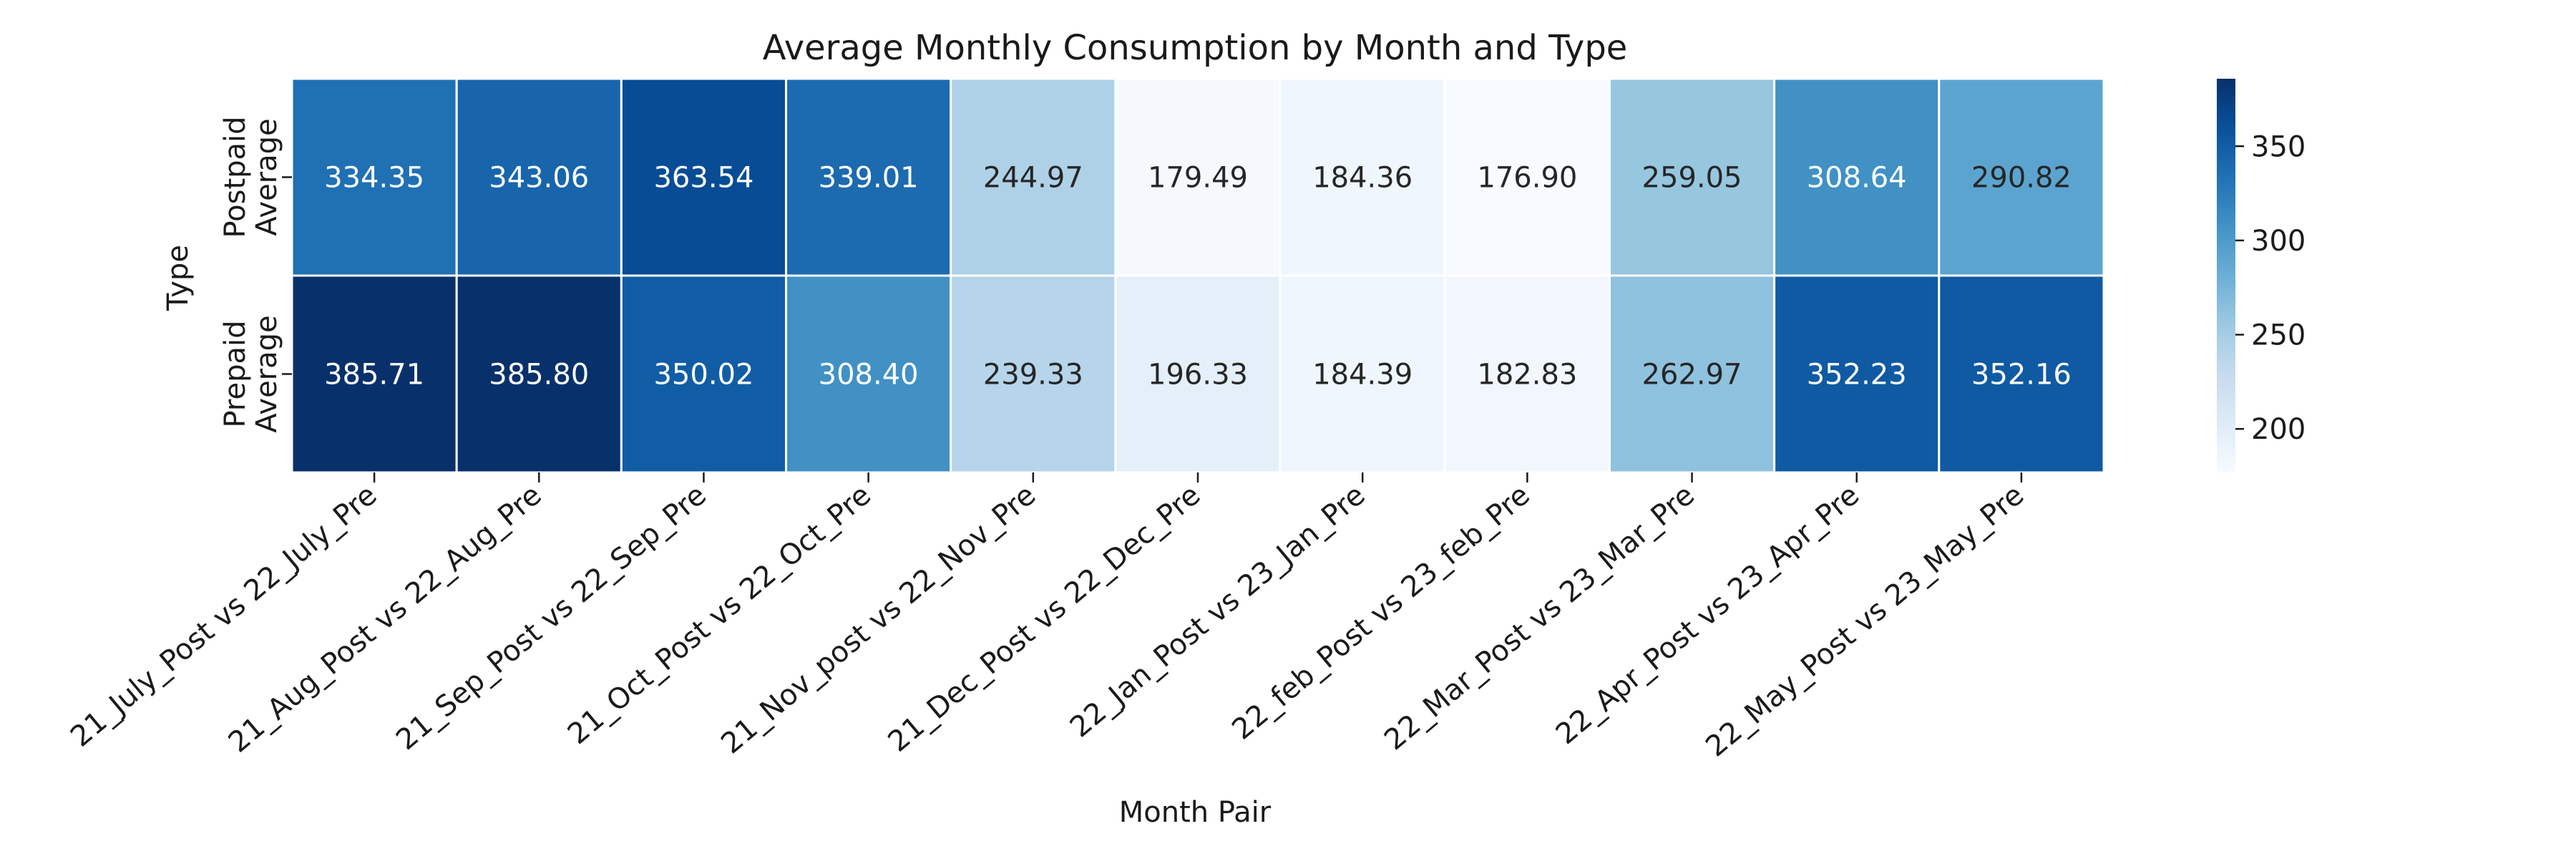 Image resolution: width=2576 pixels, height=859 pixels. I want to click on x-tick-label: 22_Apr_Post vs 23_Apr_Pre, so click(1707, 614).